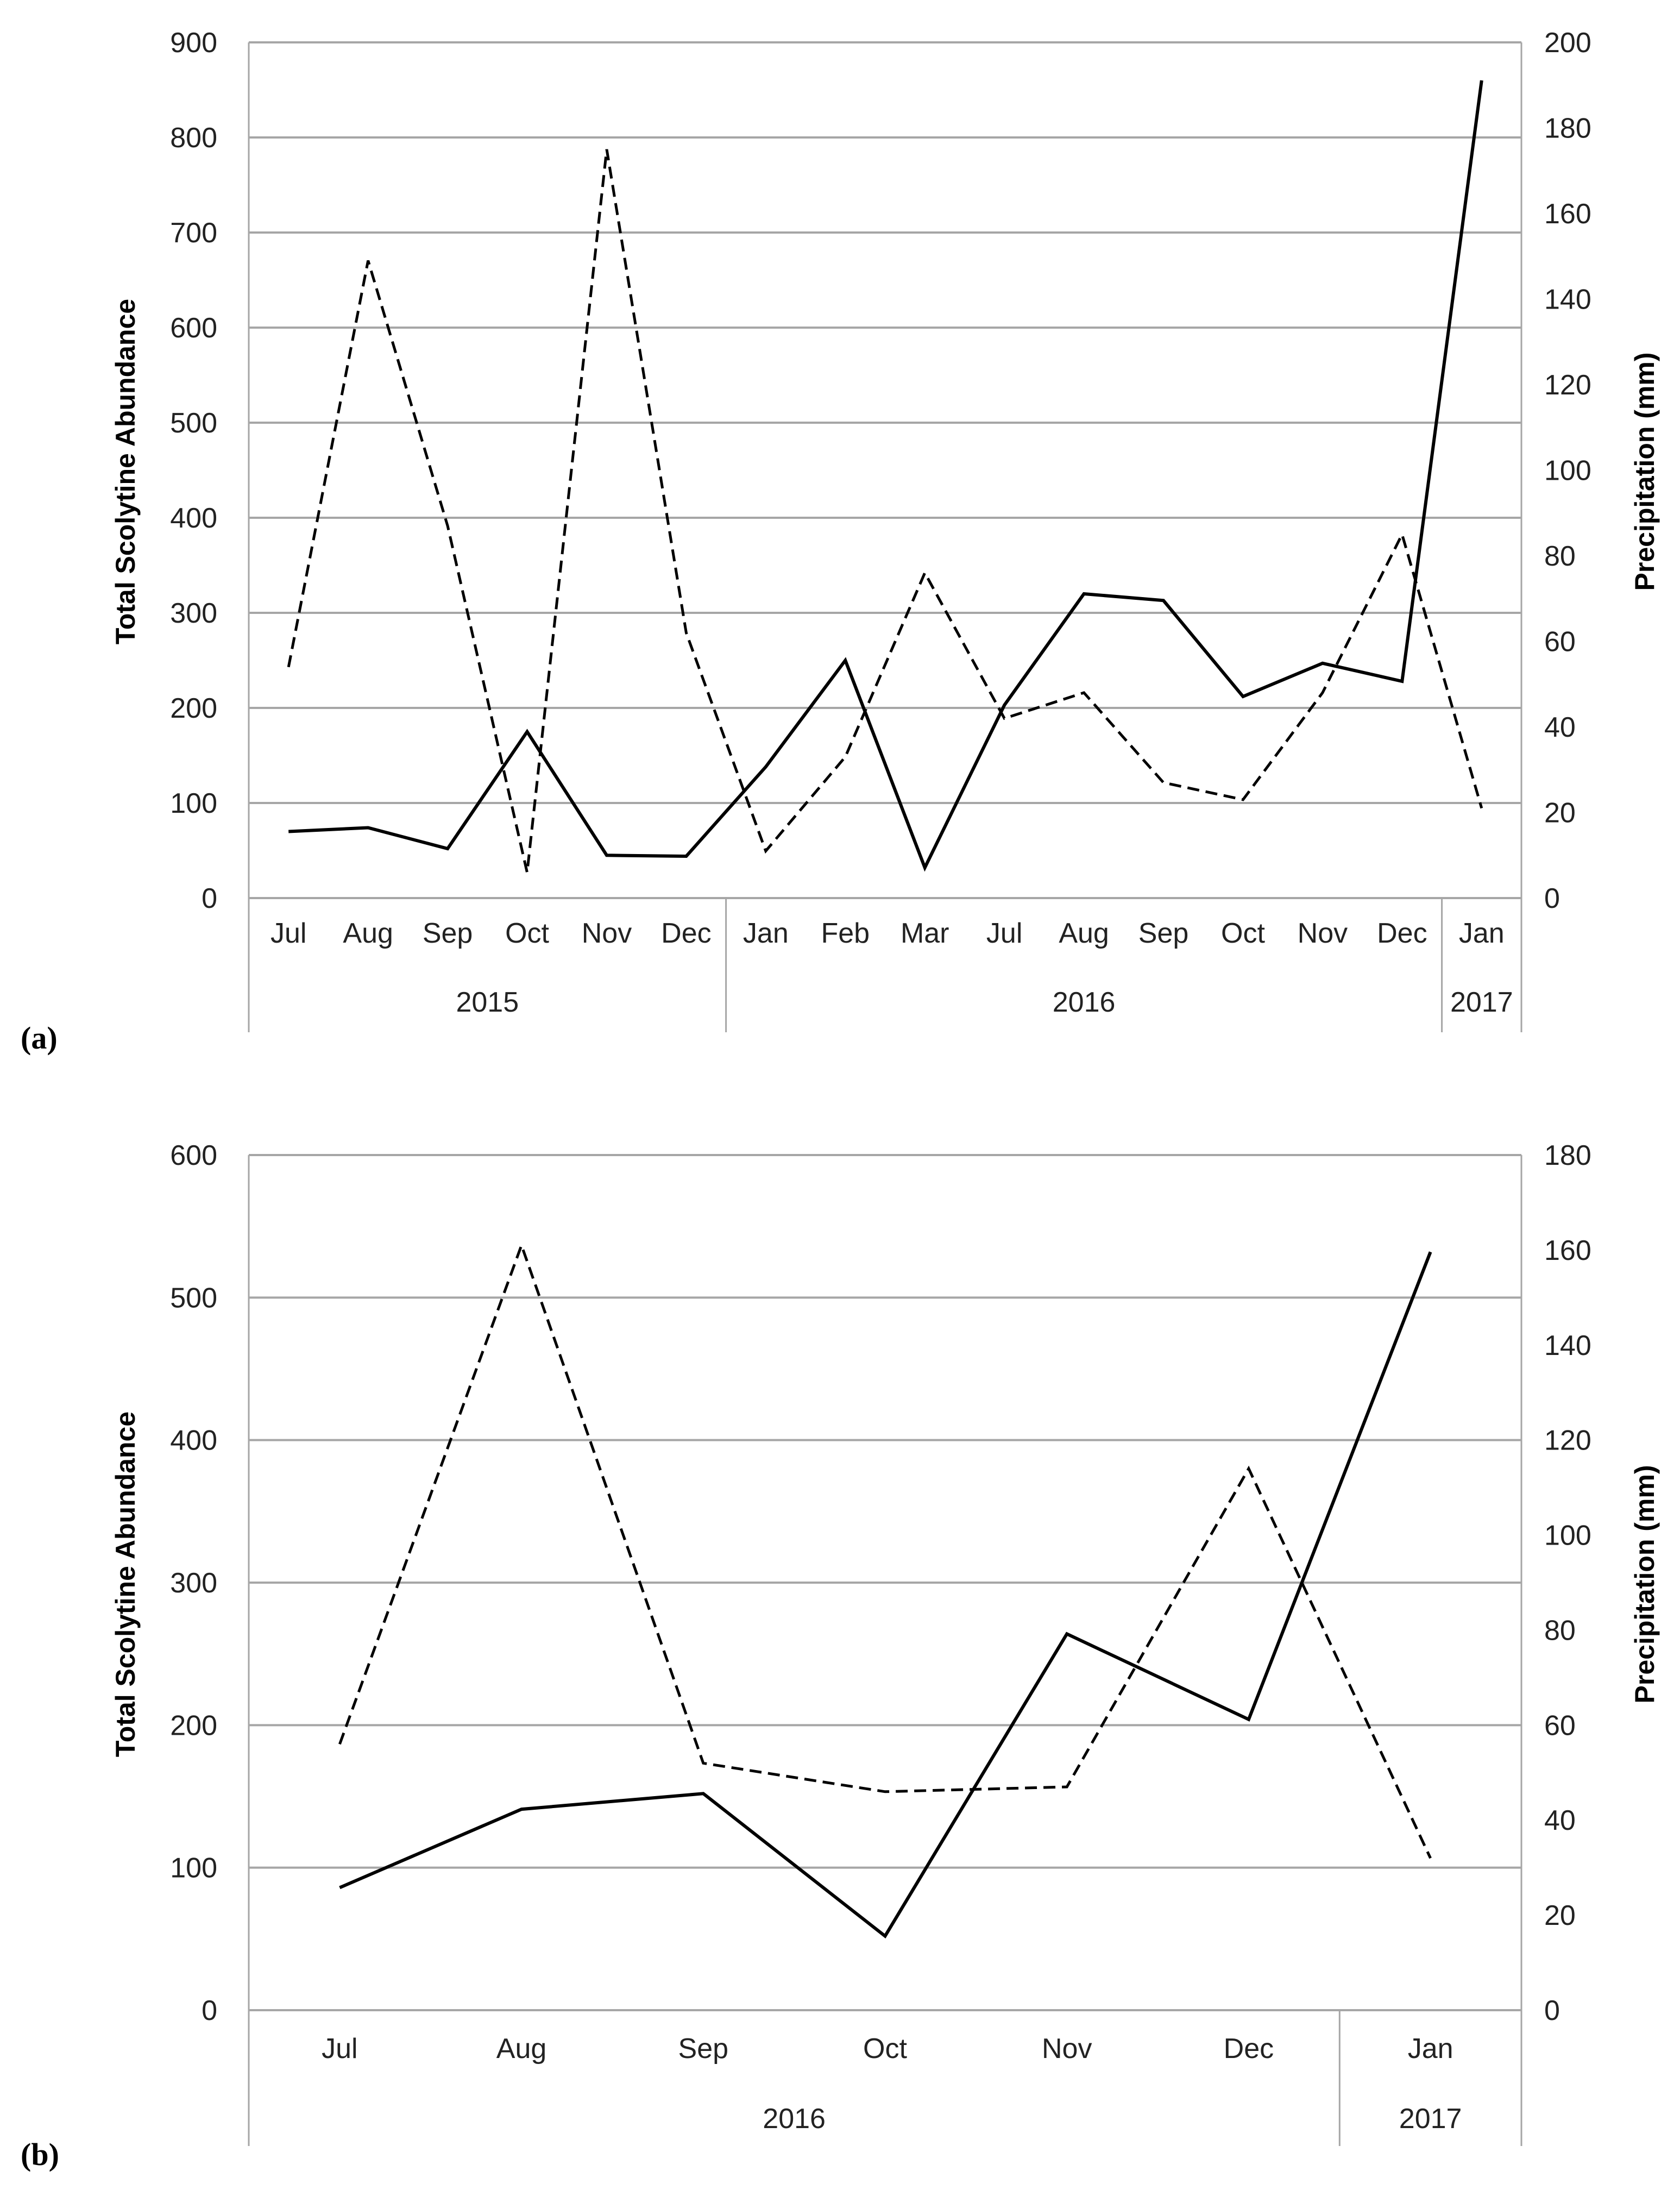 This screenshot has width=1680, height=2196. Describe the element at coordinates (925, 933) in the screenshot. I see `x-tick-label: Mar` at that location.